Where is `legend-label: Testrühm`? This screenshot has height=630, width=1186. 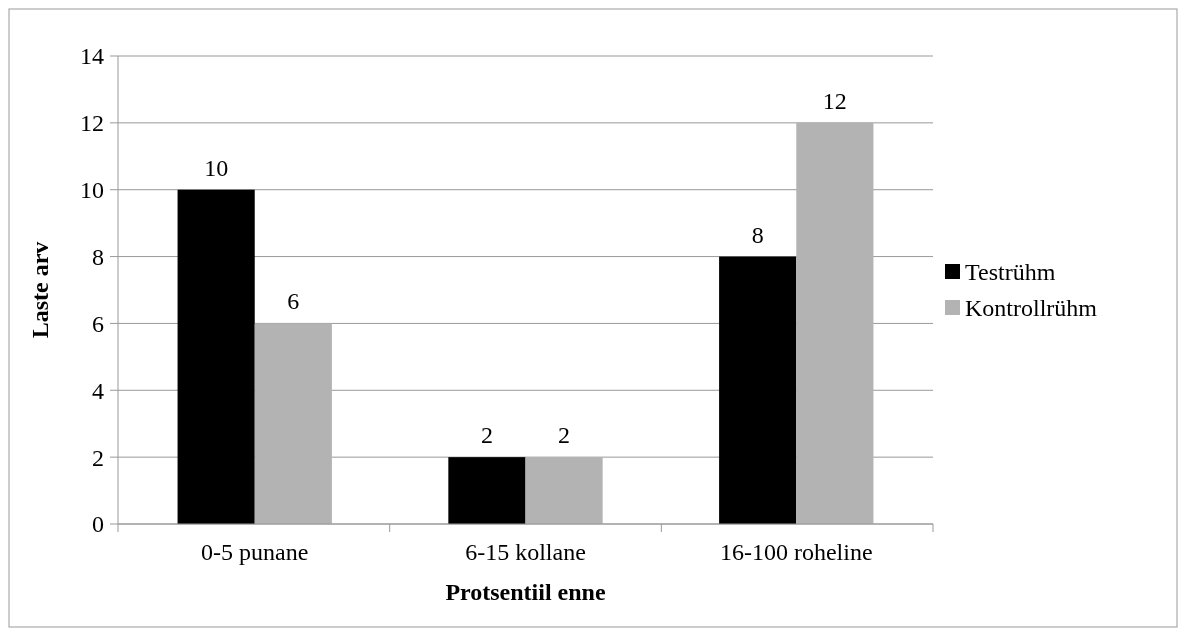 legend-label: Testrühm is located at coordinates (1010, 272).